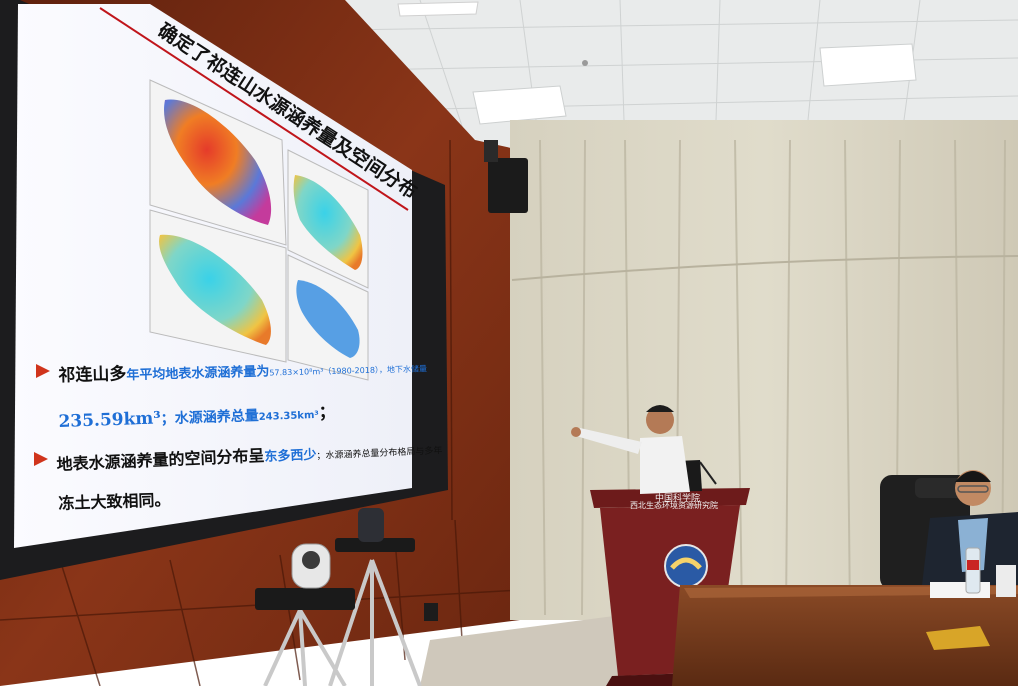 This screenshot has height=686, width=1018. Describe the element at coordinates (198, 374) in the screenshot. I see `bullet1-highlight: 年平均地表水源涵养量为` at that location.